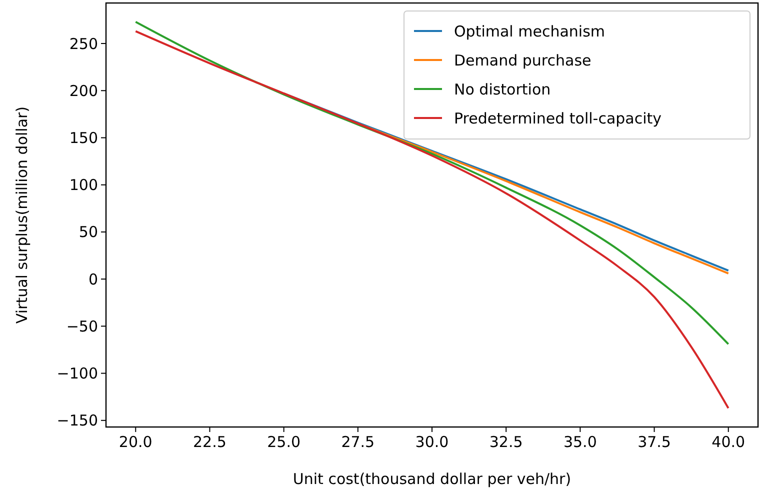 The height and width of the screenshot is (490, 759). I want to click on x-tick-label: 37.5, so click(654, 442).